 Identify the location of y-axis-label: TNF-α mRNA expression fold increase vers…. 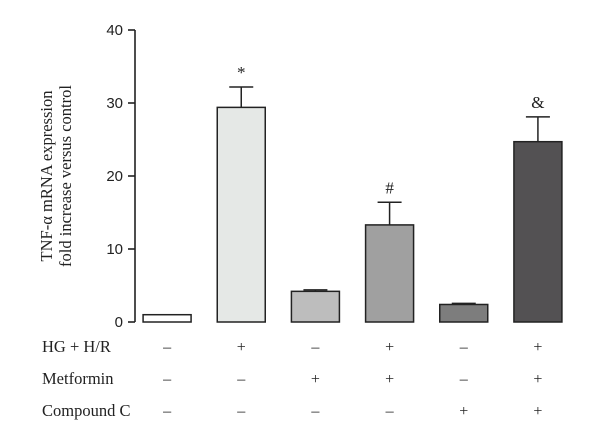
(56, 176).